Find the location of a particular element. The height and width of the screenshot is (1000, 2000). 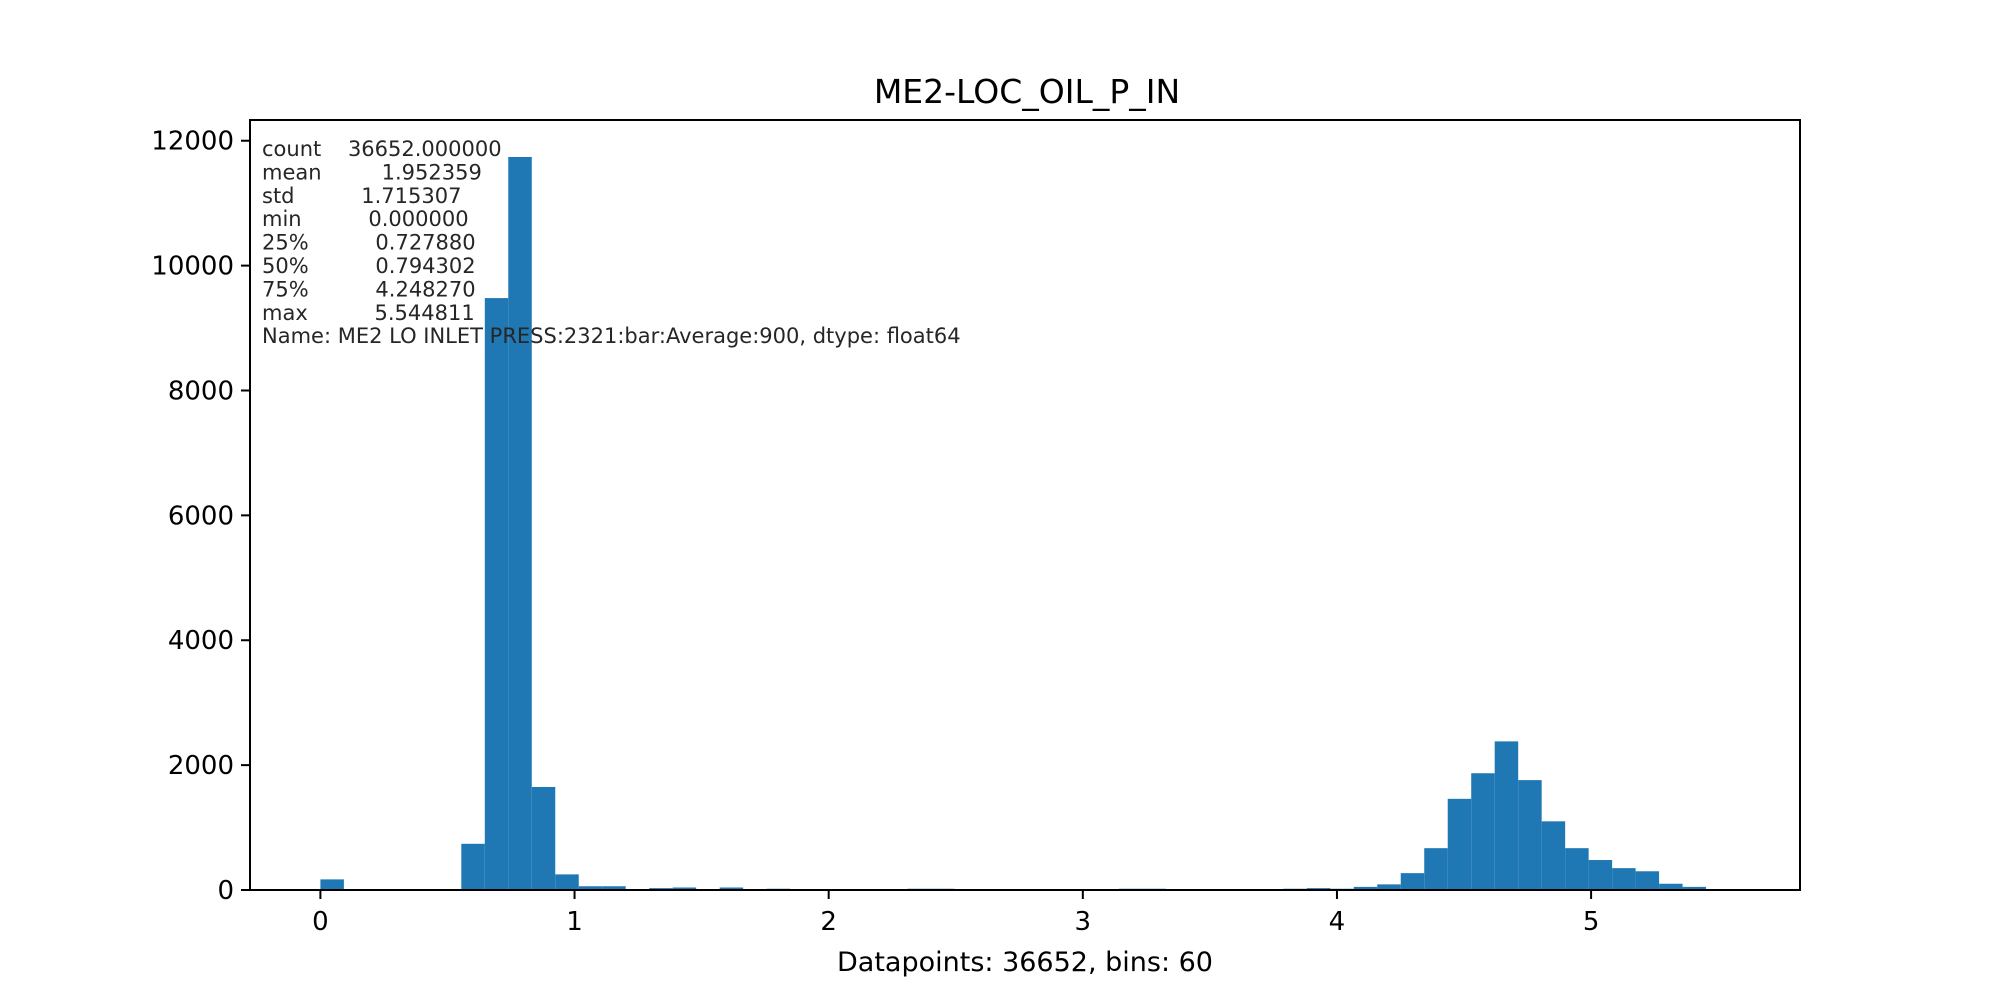

y-tick-label: 8000 is located at coordinates (201, 391).